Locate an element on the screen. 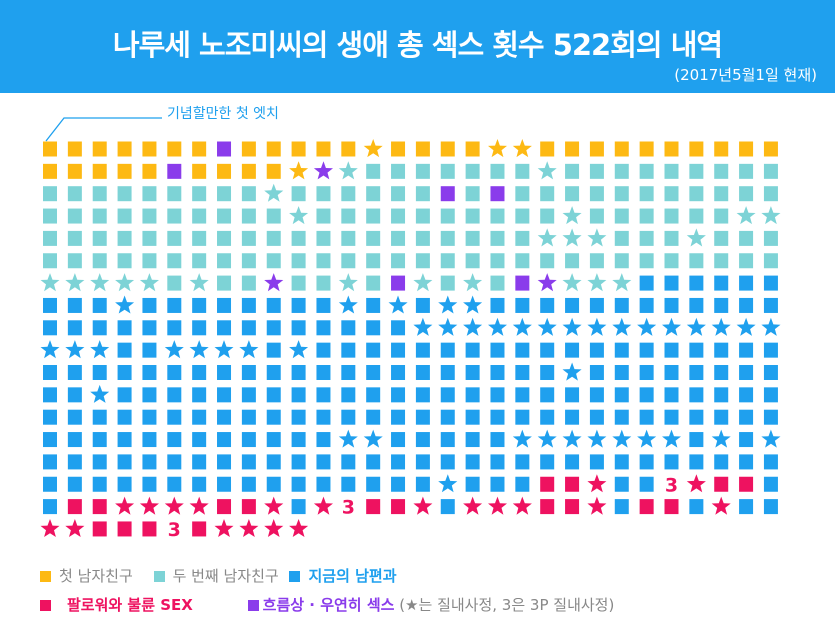  legend-swatch is located at coordinates (159, 576).